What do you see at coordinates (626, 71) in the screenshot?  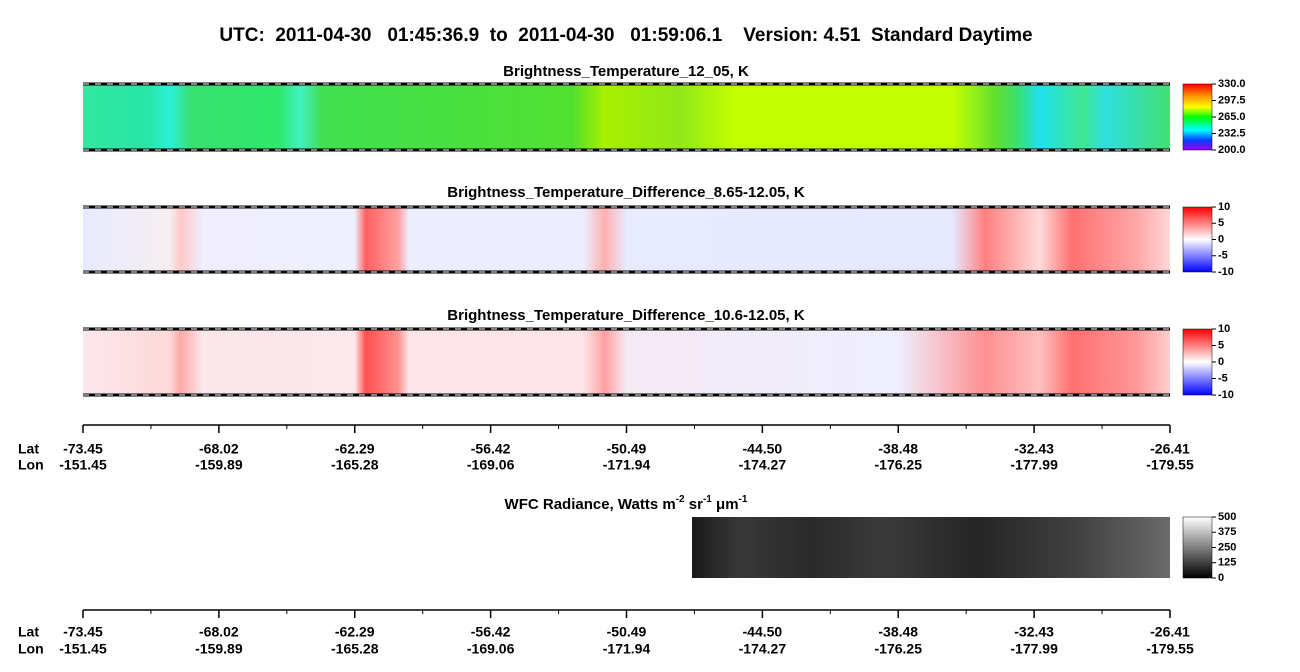 I see `panel-title: Brightness_Temperature_12_05, K` at bounding box center [626, 71].